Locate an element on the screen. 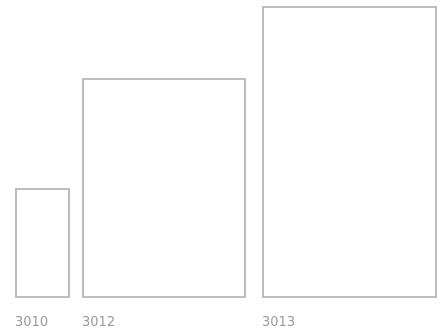 The image size is (441, 336). item-3010-box is located at coordinates (42, 243).